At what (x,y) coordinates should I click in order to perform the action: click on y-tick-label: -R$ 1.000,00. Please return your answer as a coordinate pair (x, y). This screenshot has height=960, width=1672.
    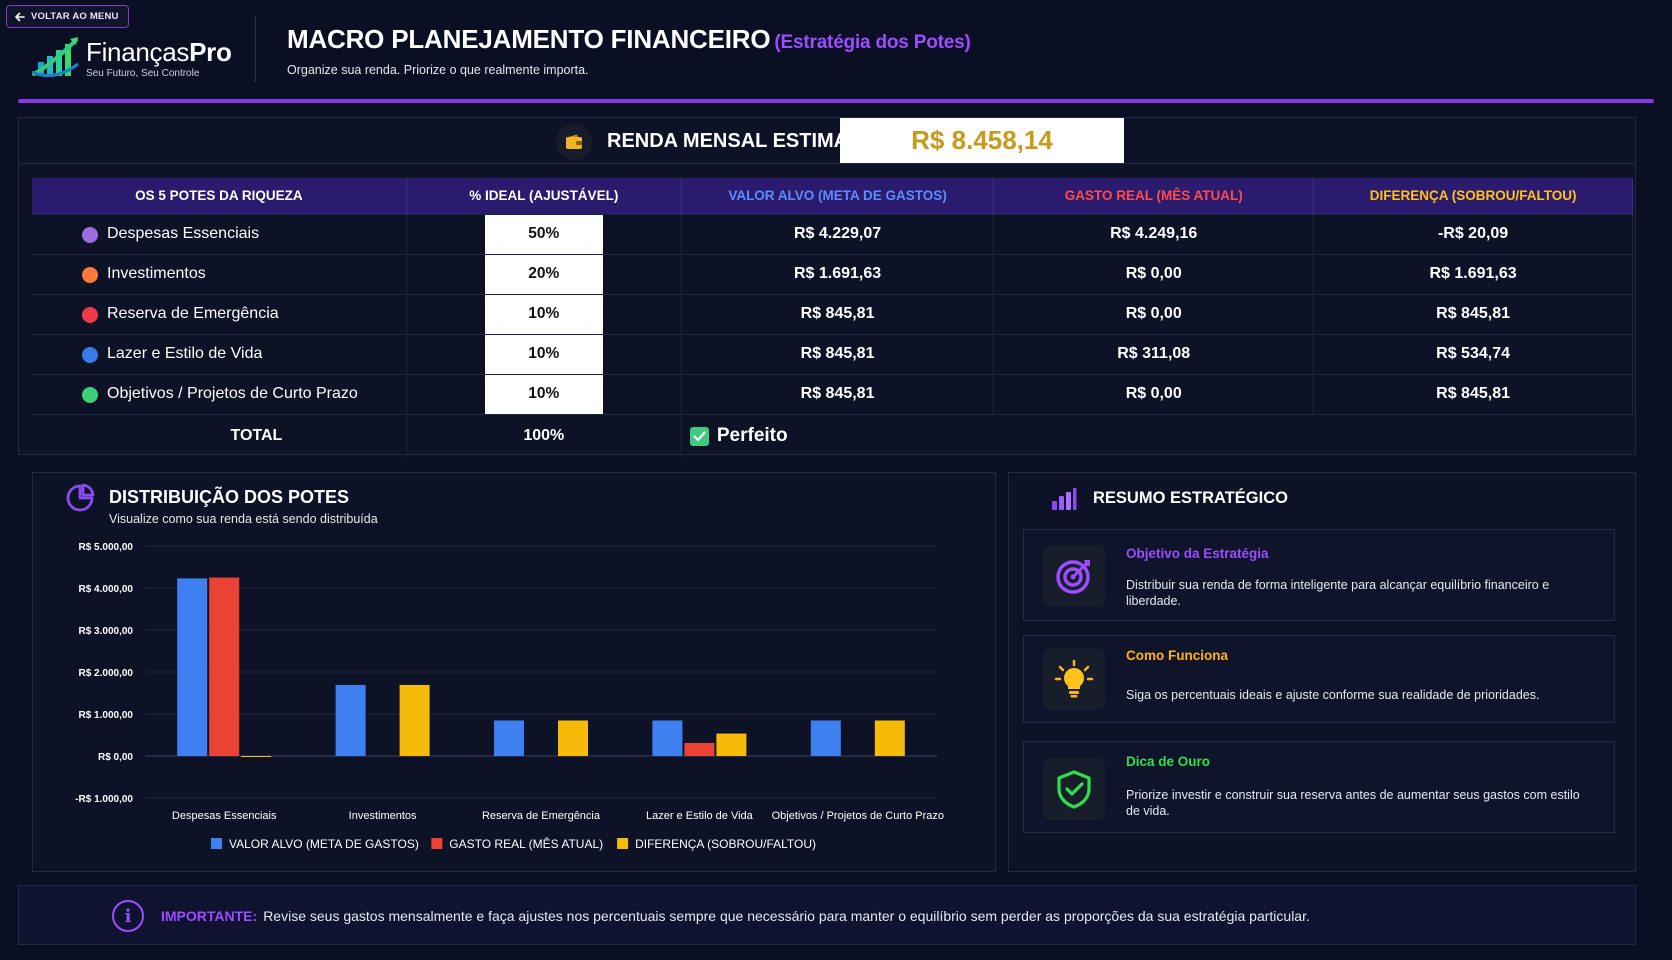
    Looking at the image, I should click on (104, 799).